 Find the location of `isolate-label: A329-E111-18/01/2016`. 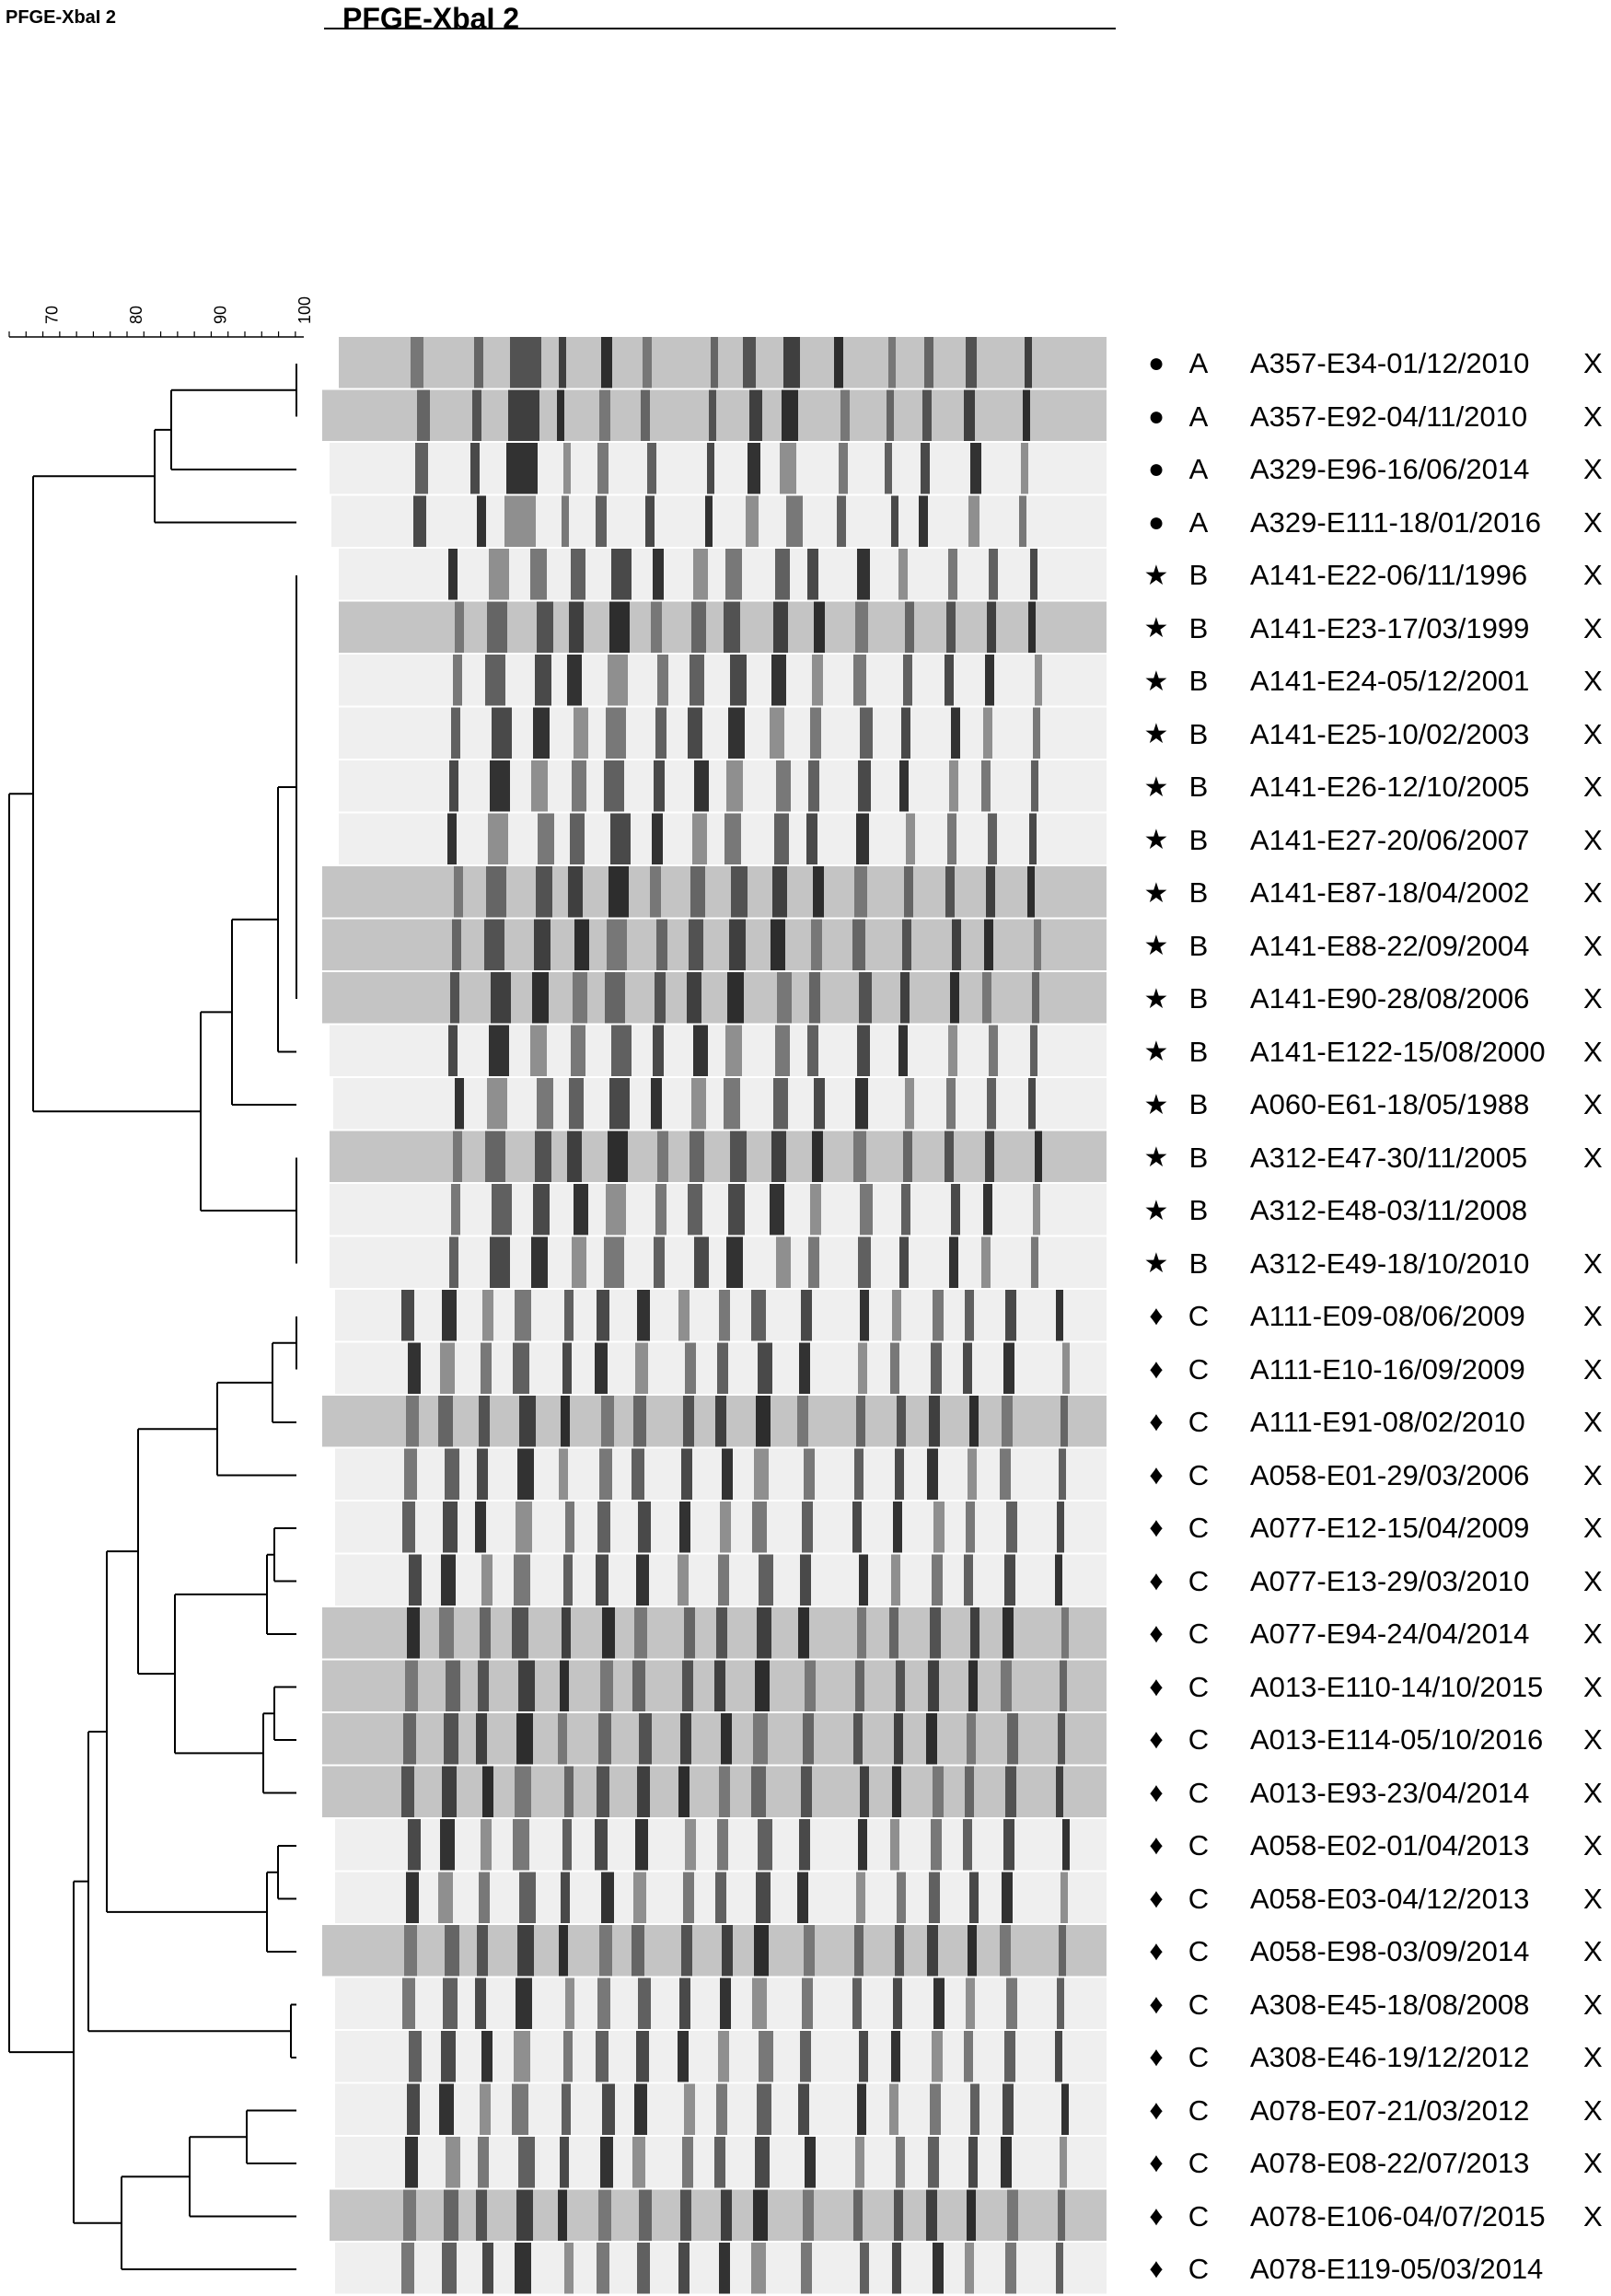

isolate-label: A329-E111-18/01/2016 is located at coordinates (1396, 522).